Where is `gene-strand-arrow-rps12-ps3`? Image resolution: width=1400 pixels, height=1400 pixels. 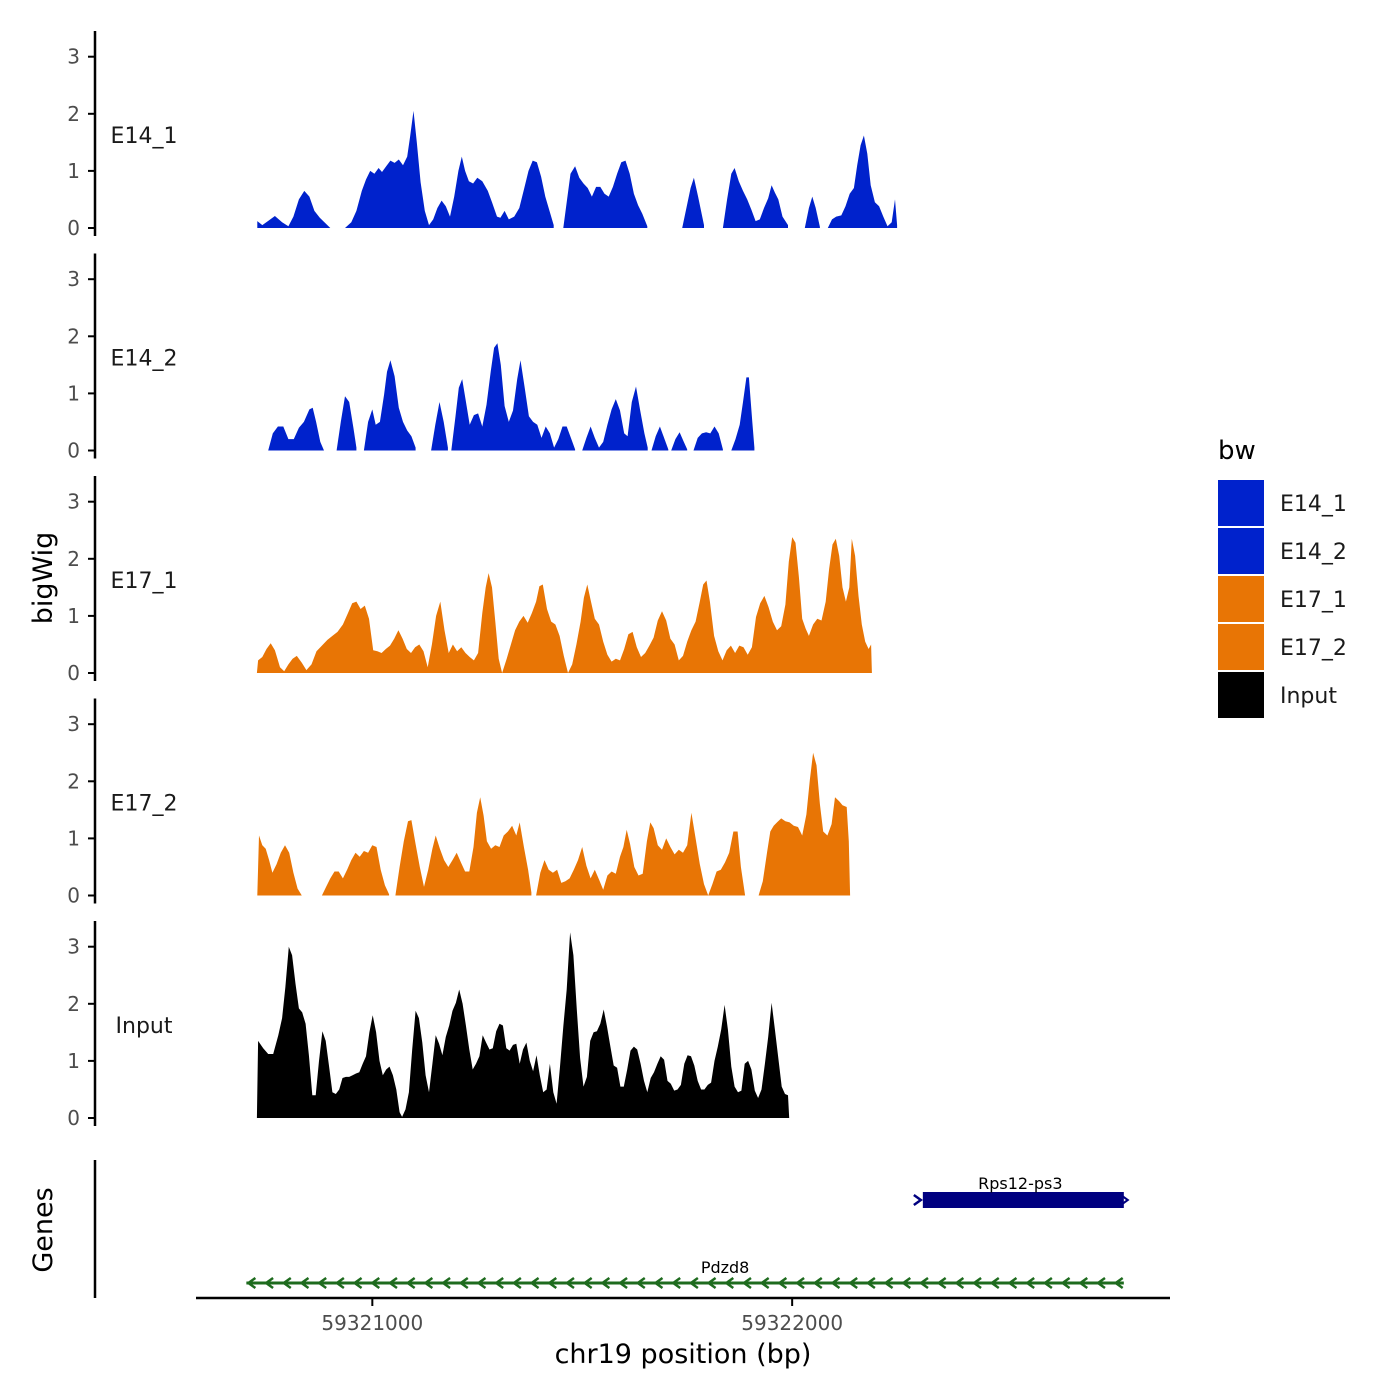 gene-strand-arrow-rps12-ps3 is located at coordinates (1125, 1200).